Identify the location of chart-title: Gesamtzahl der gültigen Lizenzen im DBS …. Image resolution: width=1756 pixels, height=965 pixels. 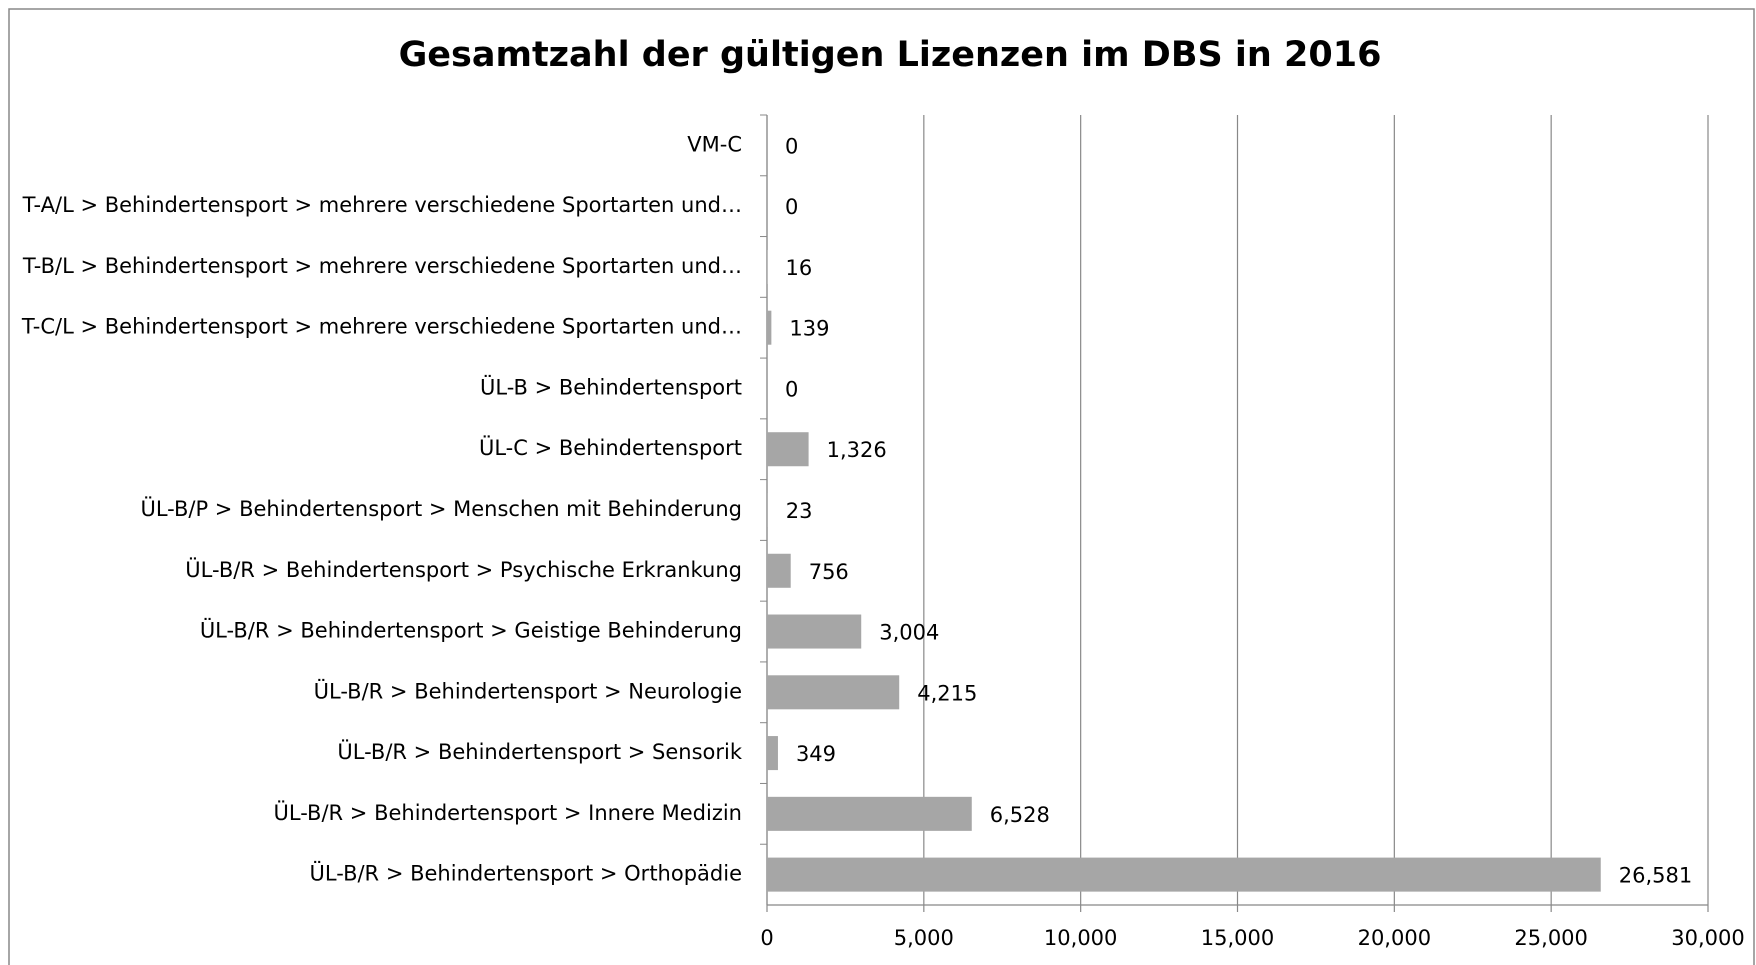
(890, 55).